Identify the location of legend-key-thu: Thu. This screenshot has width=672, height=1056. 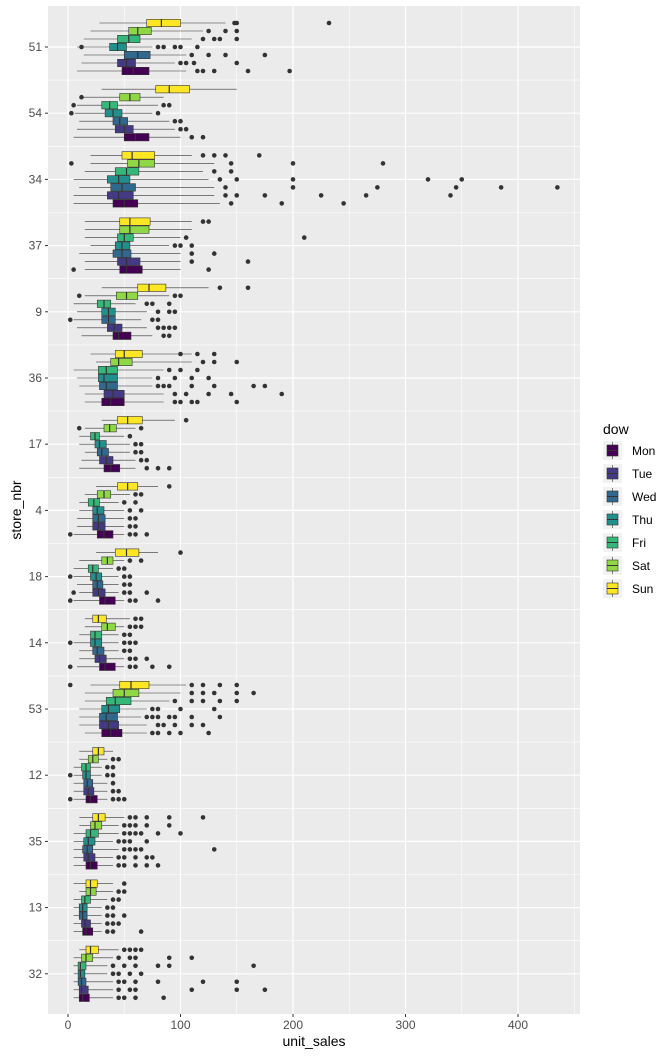
(628, 519).